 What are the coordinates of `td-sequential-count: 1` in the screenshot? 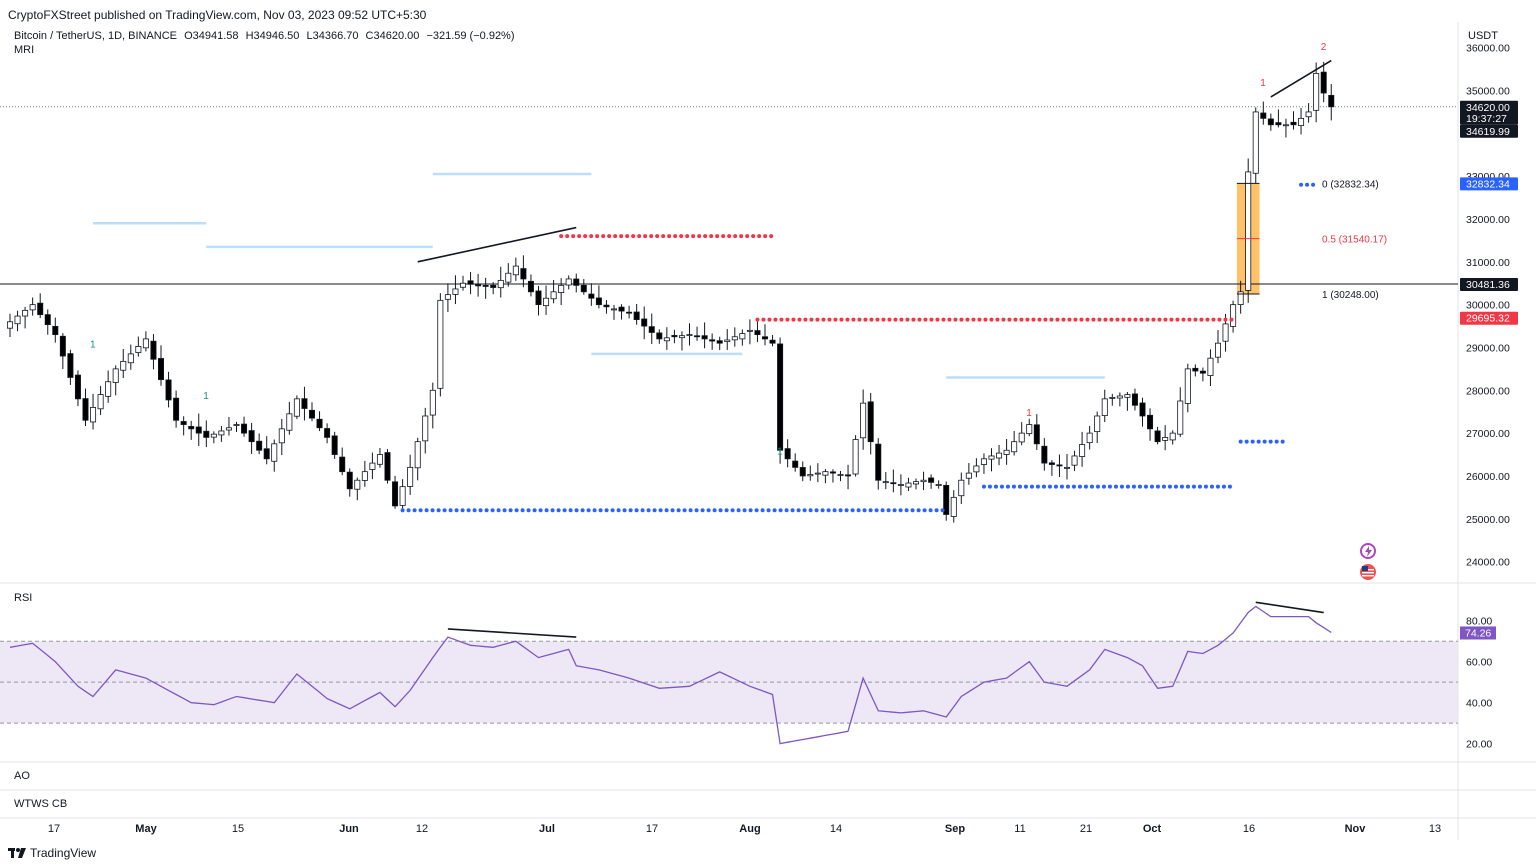 It's located at (206, 396).